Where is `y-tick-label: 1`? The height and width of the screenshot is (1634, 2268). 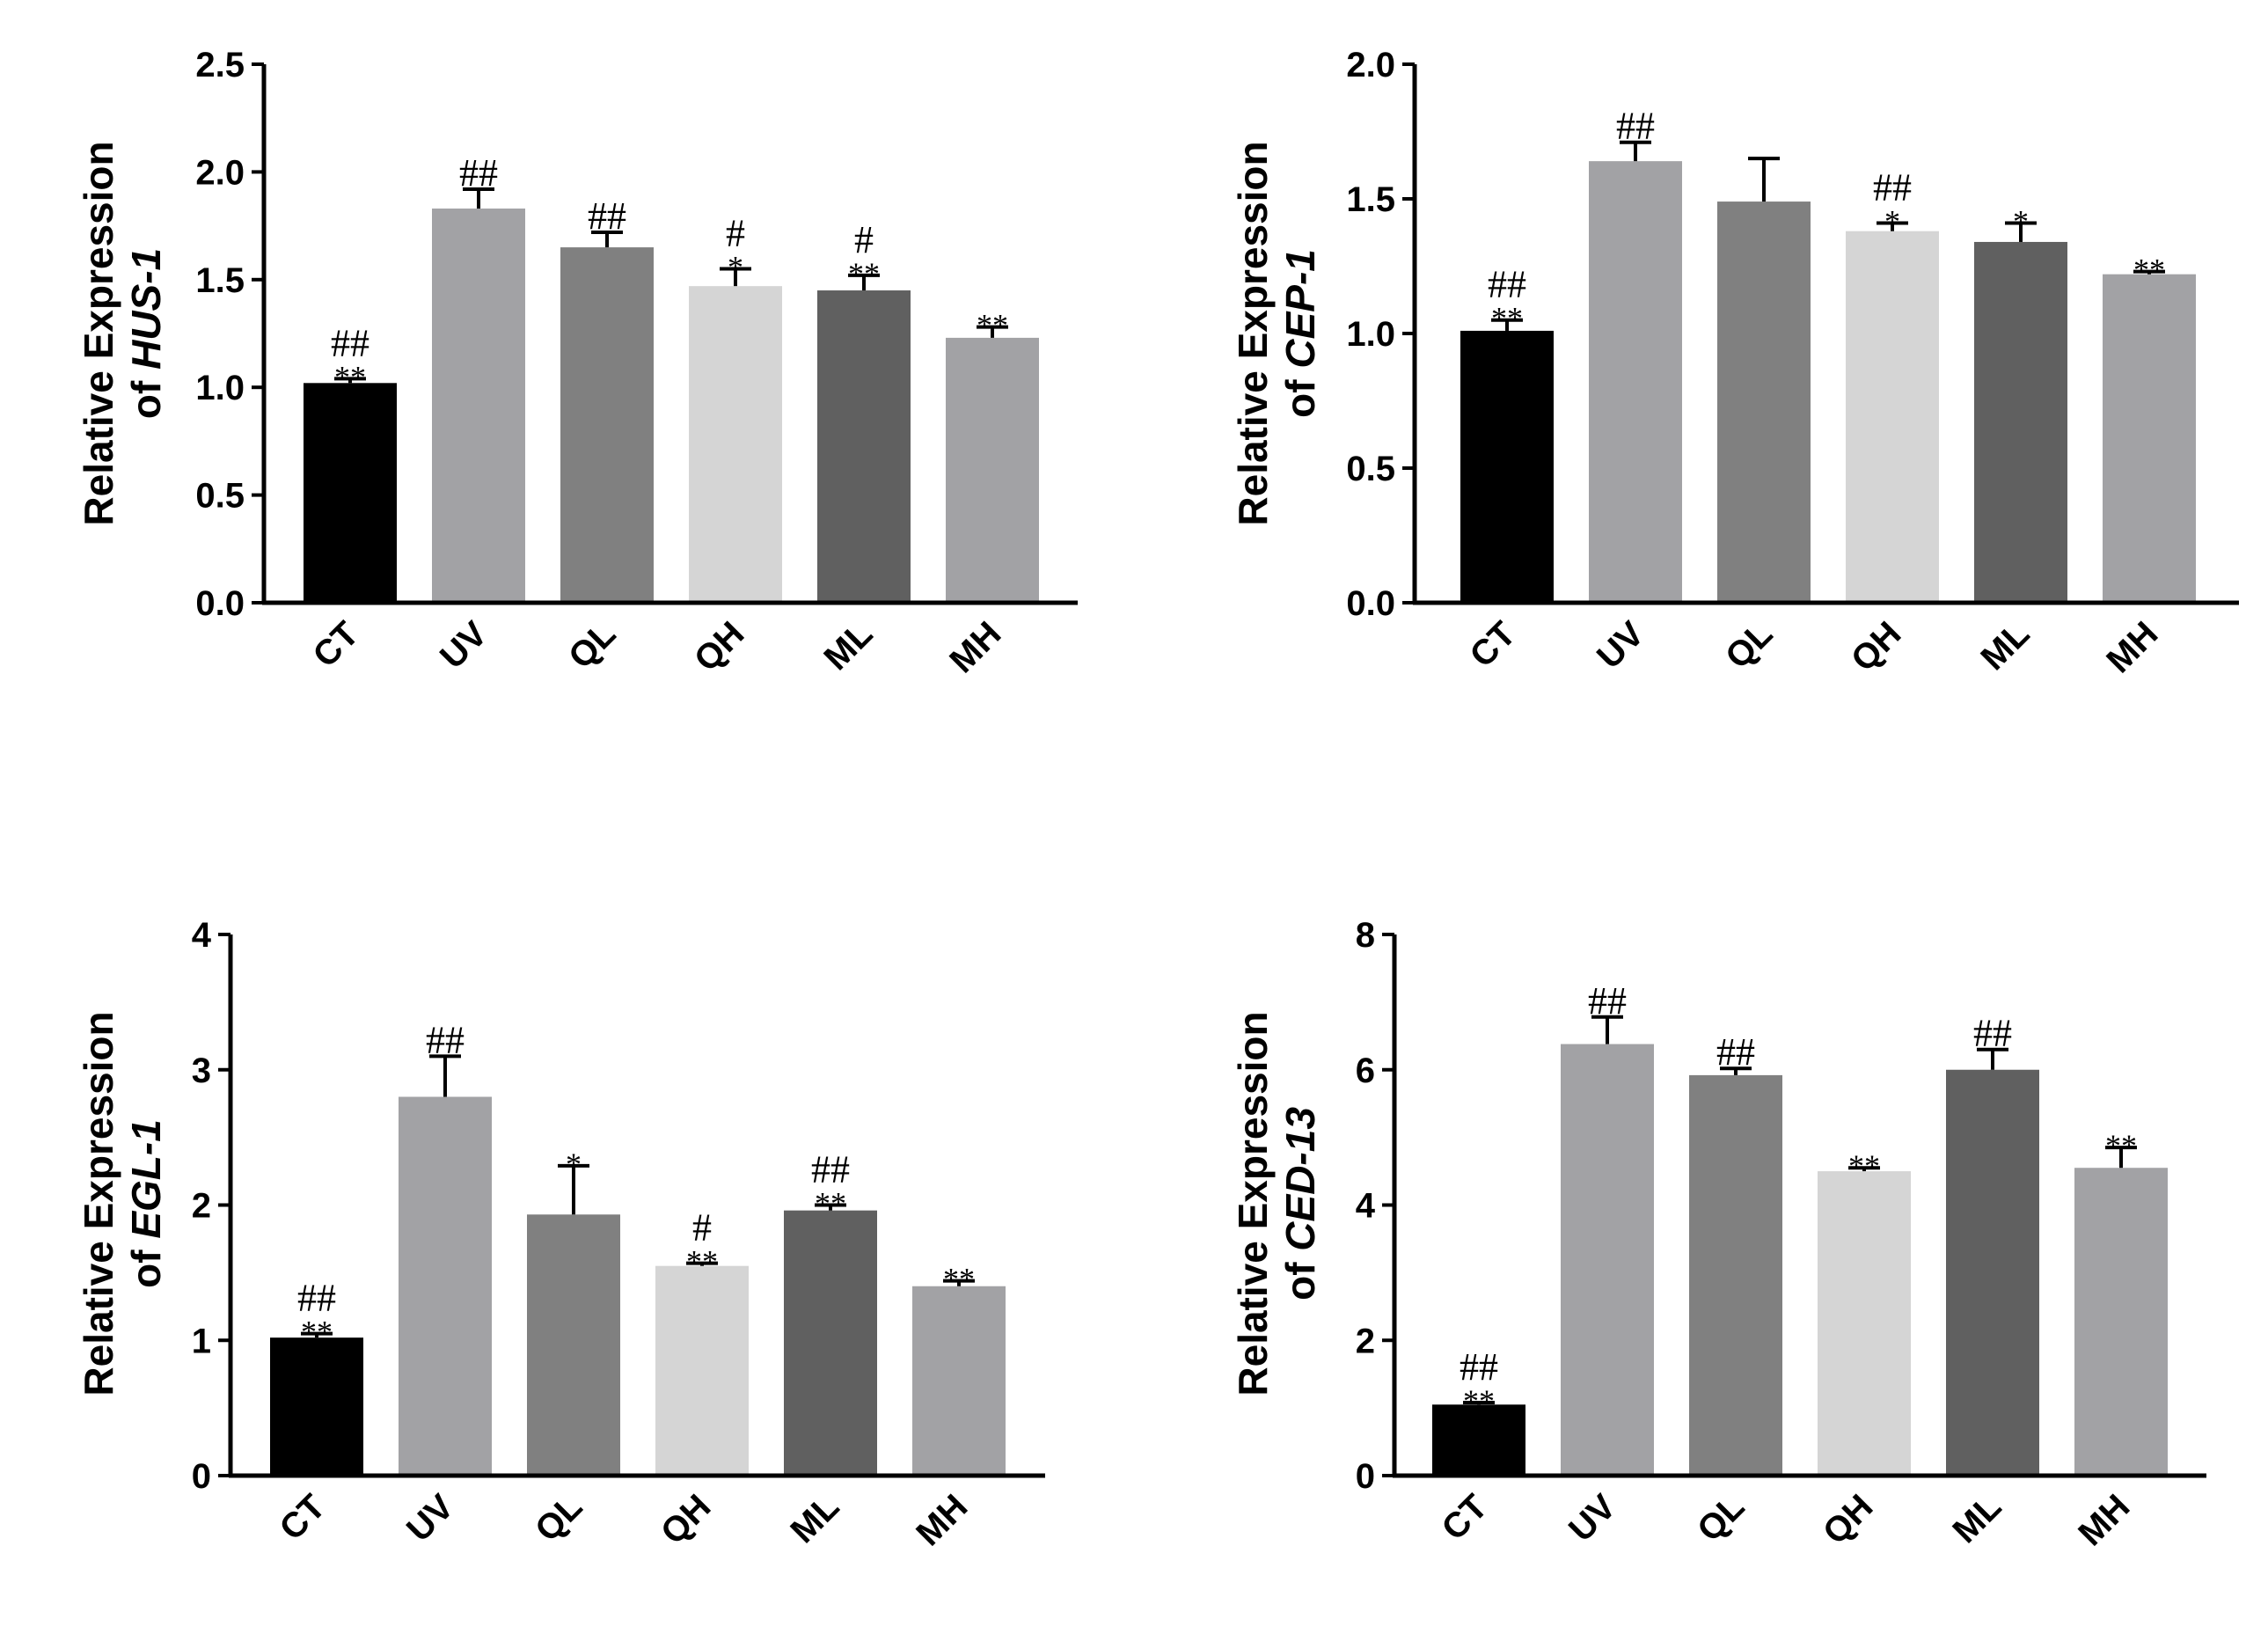 y-tick-label: 1 is located at coordinates (201, 1341).